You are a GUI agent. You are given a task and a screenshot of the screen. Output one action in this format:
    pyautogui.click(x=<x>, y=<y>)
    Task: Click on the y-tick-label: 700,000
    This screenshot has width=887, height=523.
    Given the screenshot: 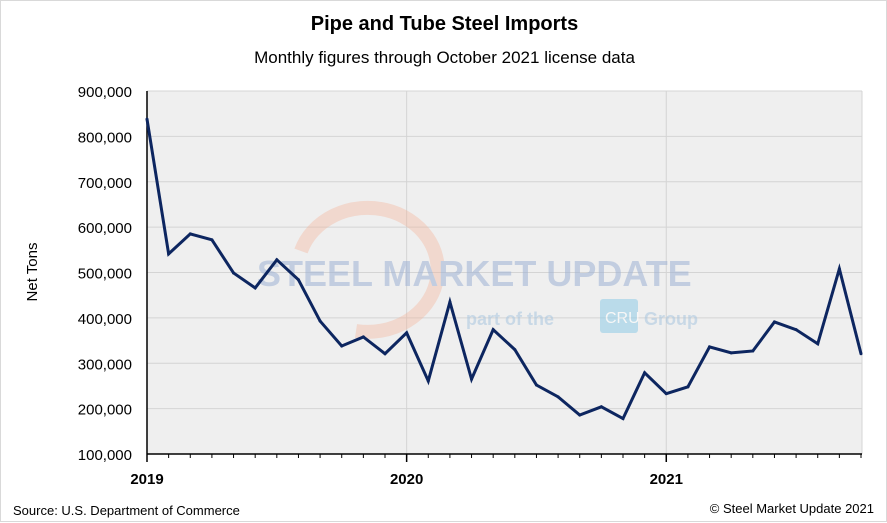 What is the action you would take?
    pyautogui.click(x=105, y=183)
    